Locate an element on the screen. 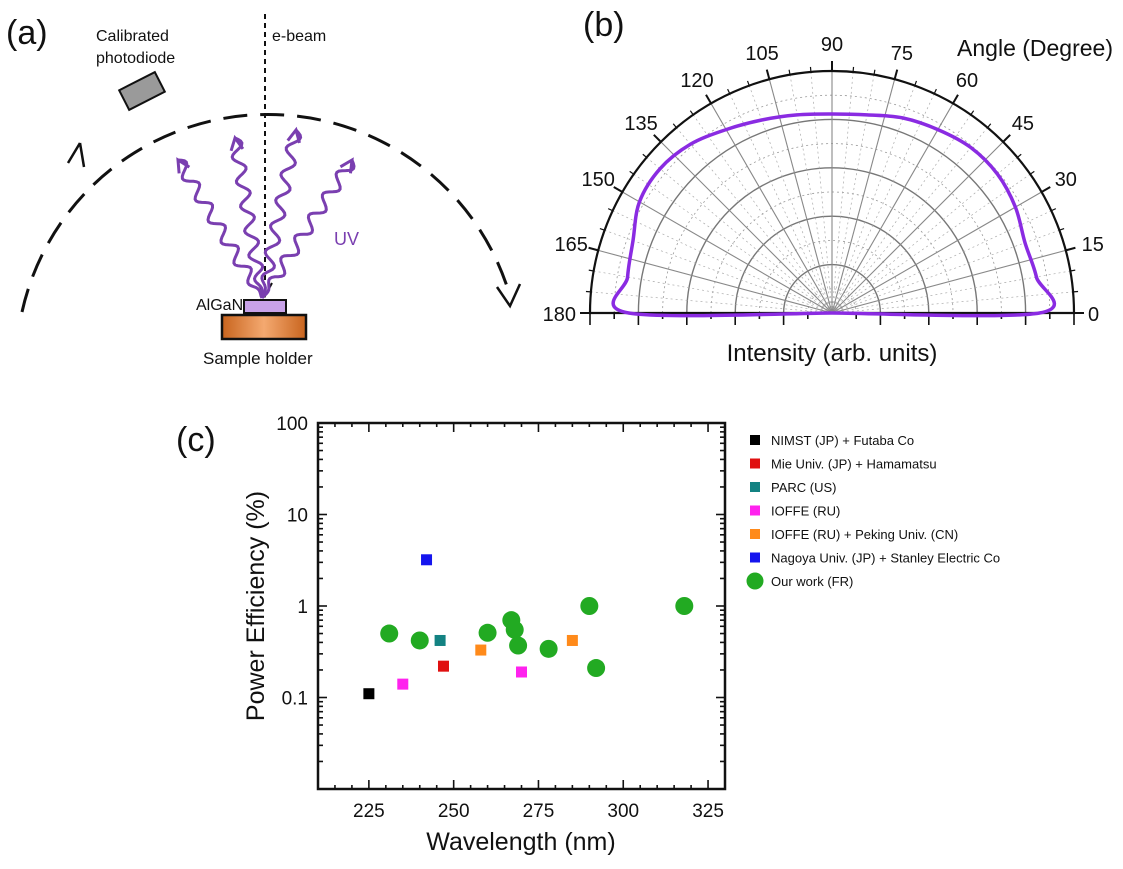  angle-tick-label: 150 is located at coordinates (597, 180).